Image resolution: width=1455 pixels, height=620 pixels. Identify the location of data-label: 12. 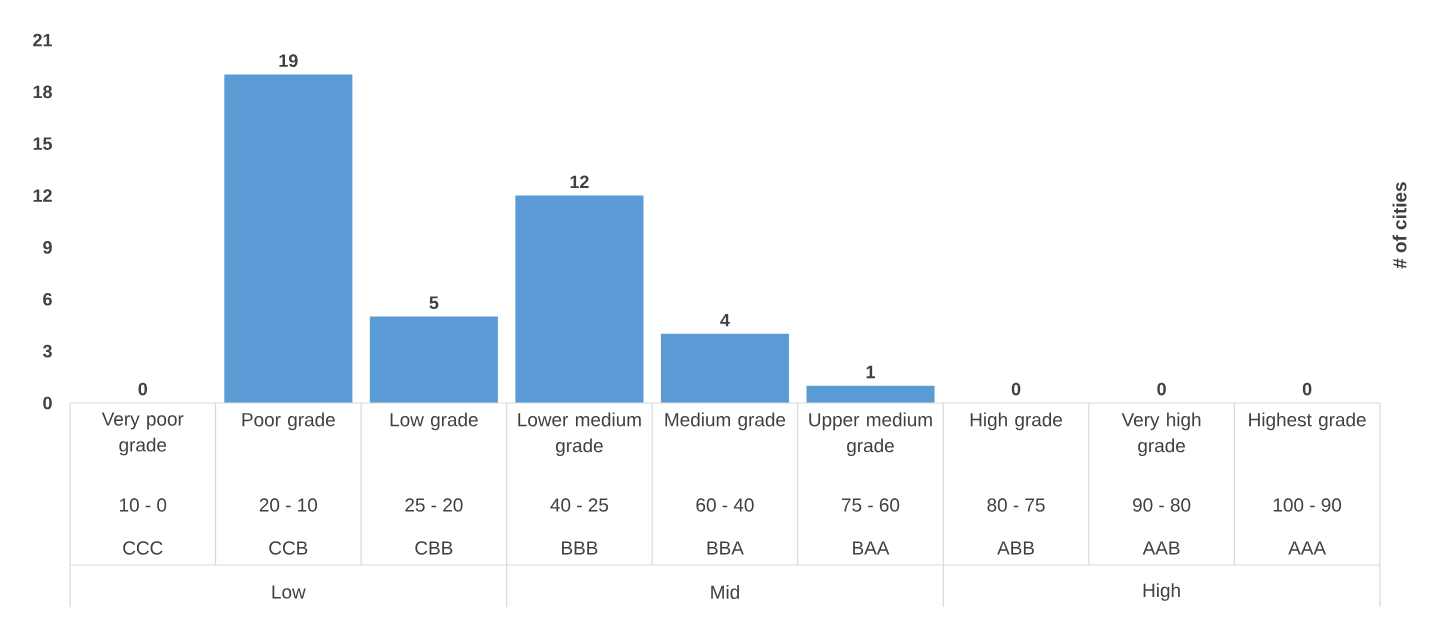
(579, 182).